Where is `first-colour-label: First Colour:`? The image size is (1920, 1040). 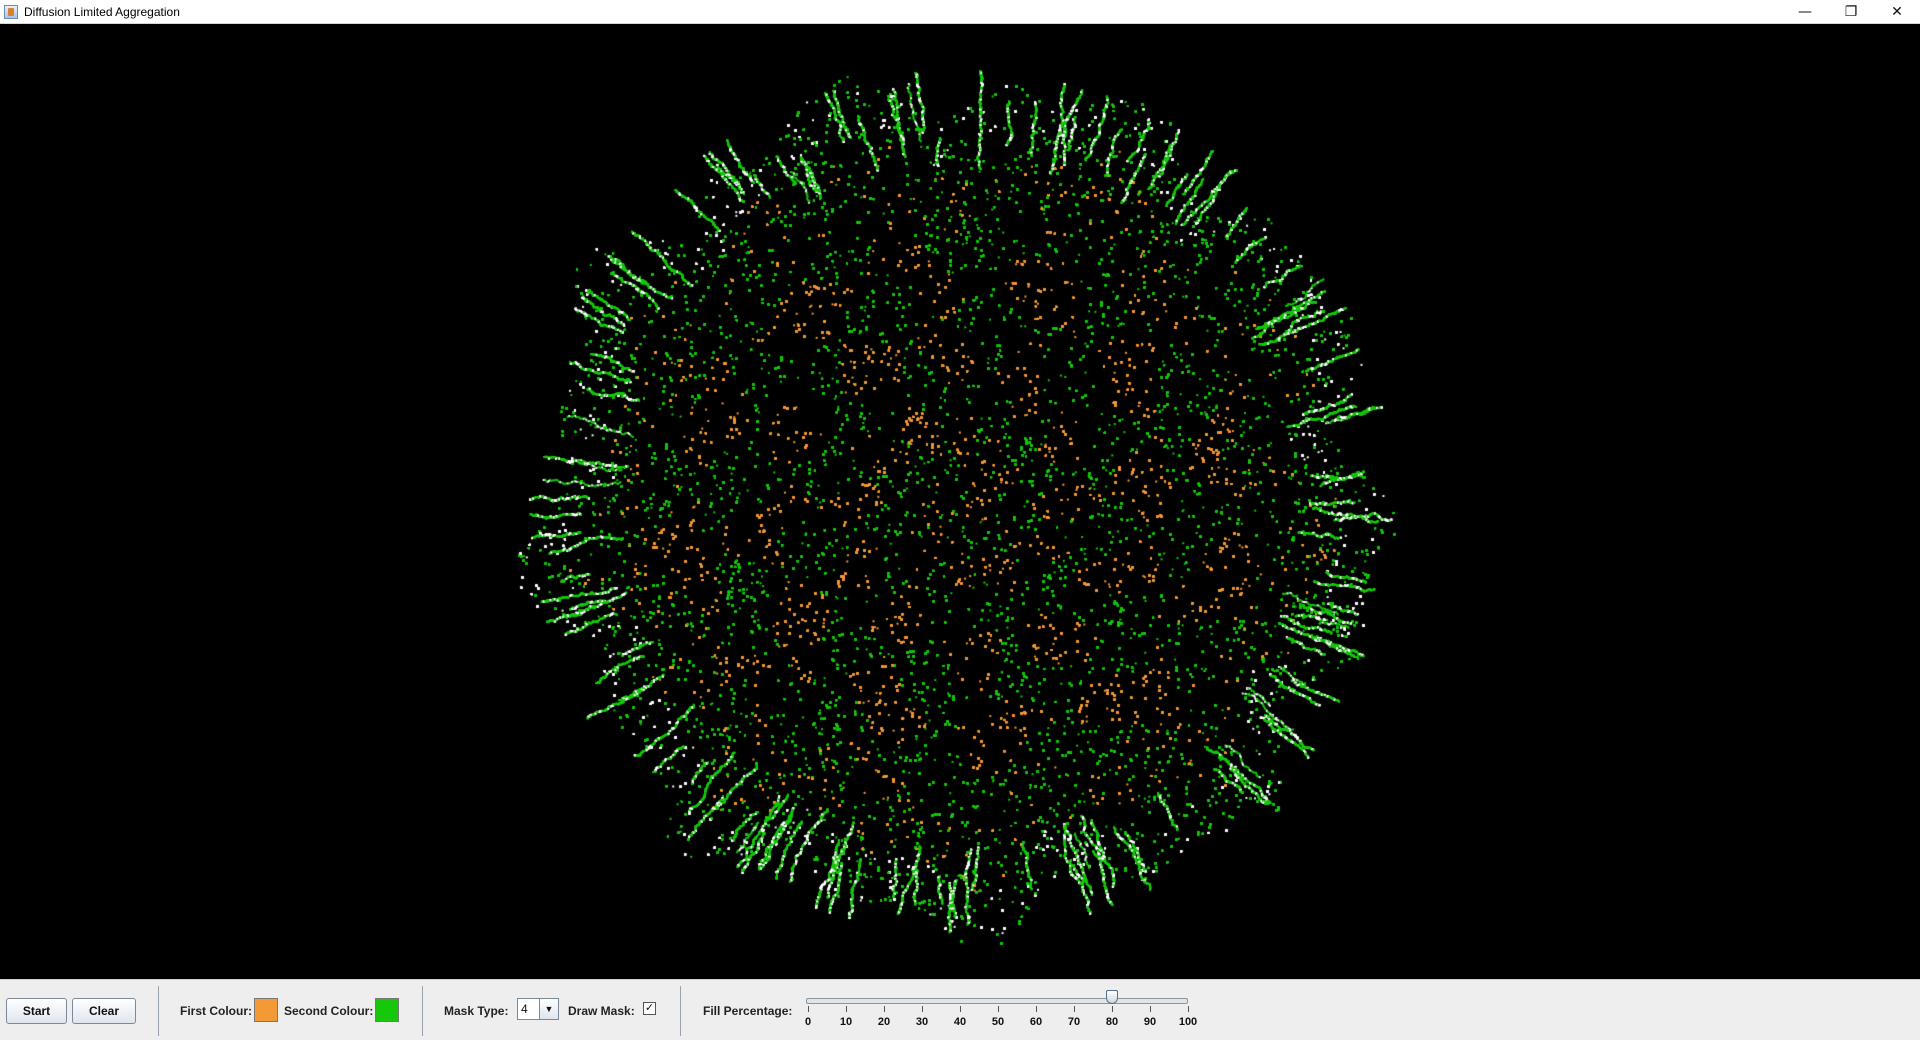 first-colour-label: First Colour: is located at coordinates (216, 1011).